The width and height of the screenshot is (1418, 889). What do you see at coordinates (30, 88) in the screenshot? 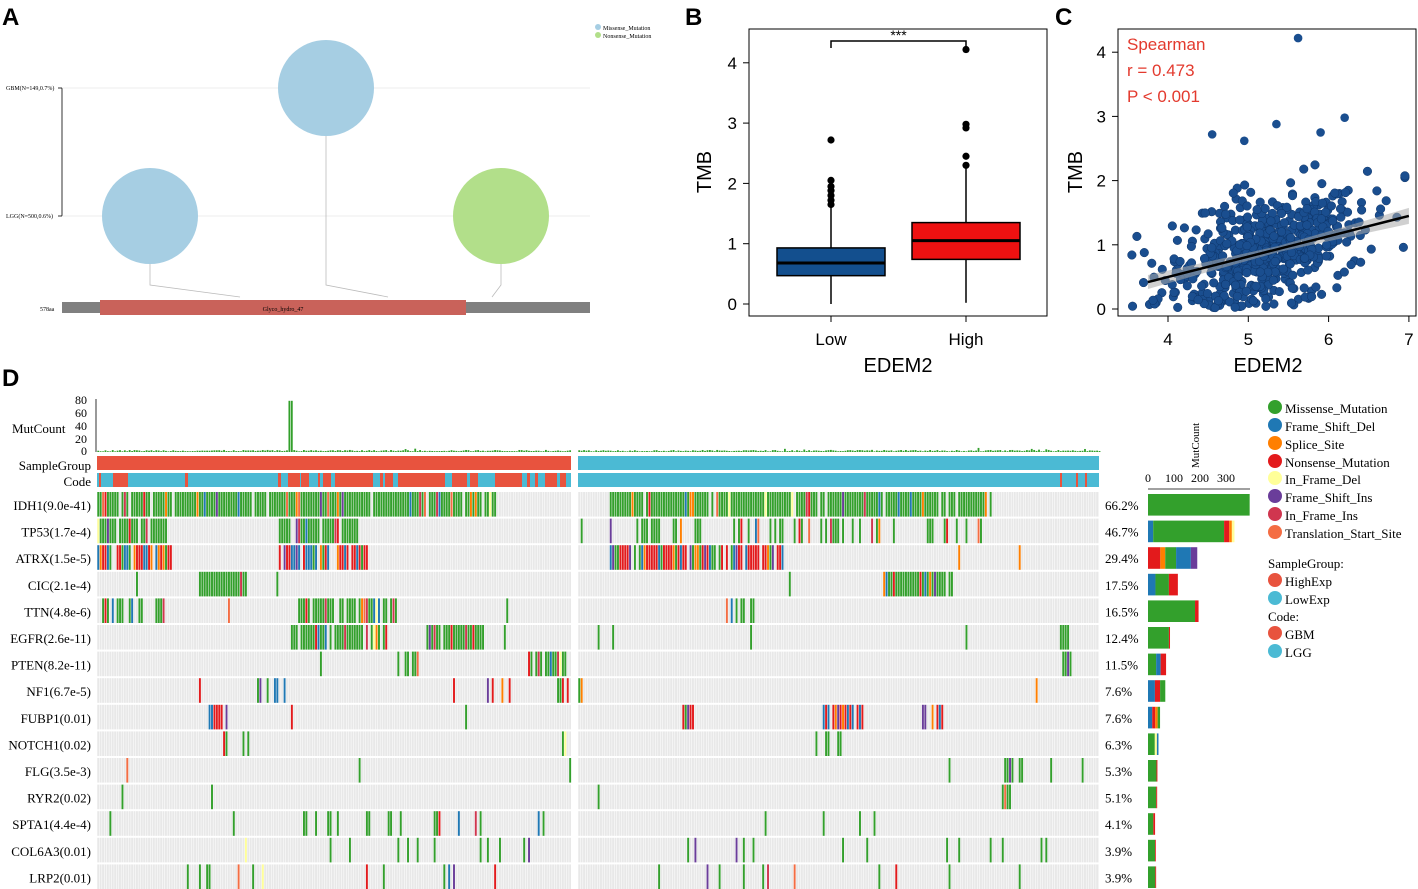
I see `track-label-gbm: GBM(N=149,0.7%)` at bounding box center [30, 88].